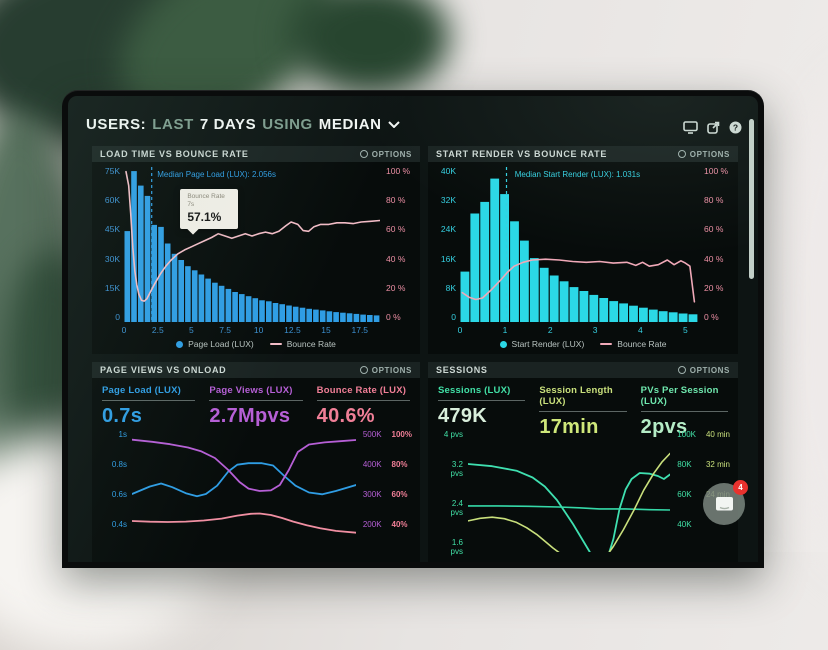  What do you see at coordinates (173, 124) in the screenshot?
I see `title-last: LAST` at bounding box center [173, 124].